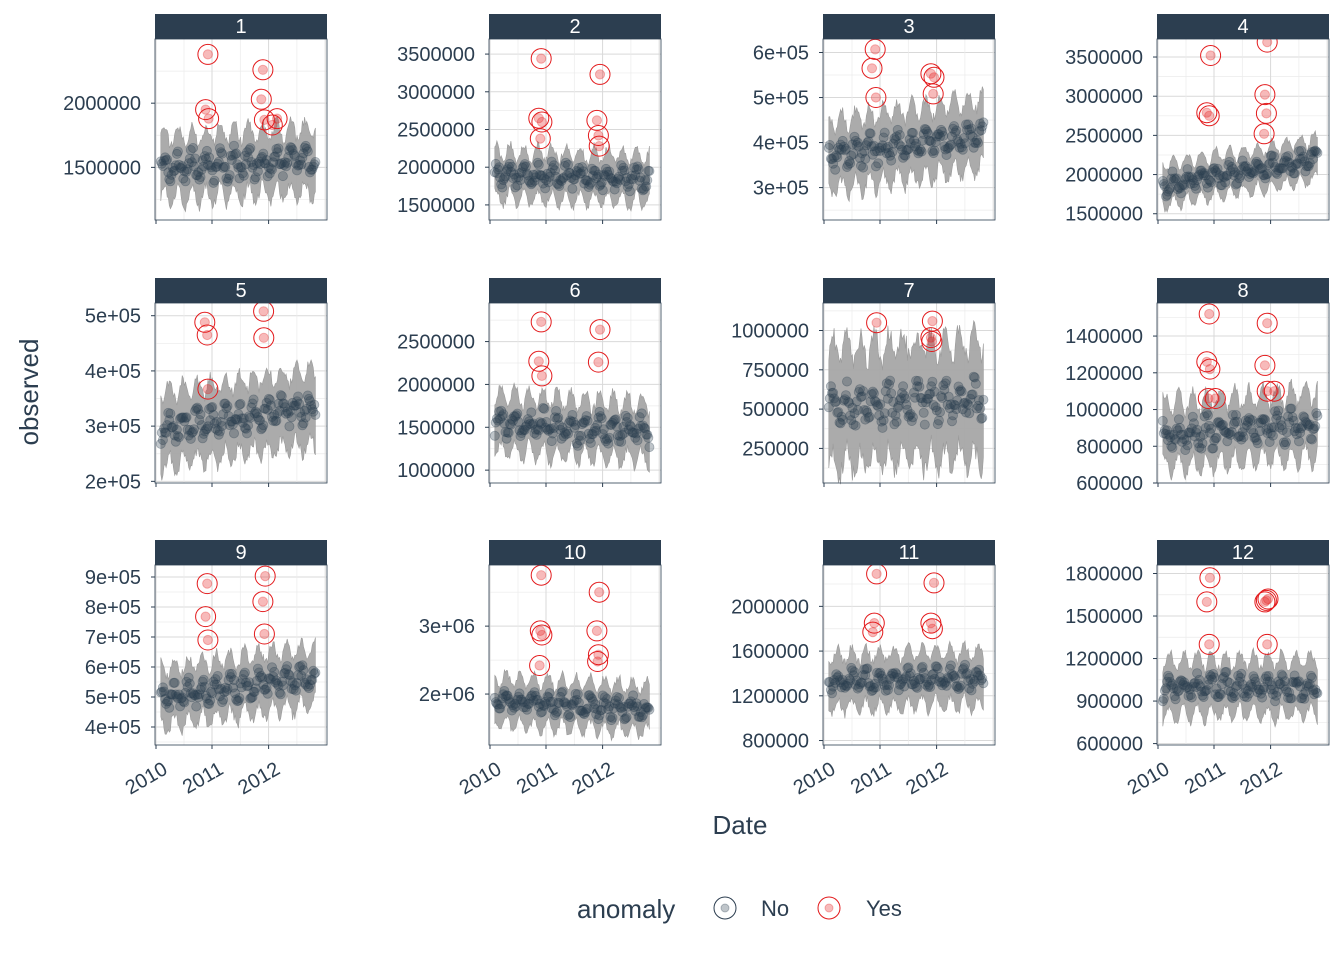  Describe the element at coordinates (574, 291) in the screenshot. I see `facet-strip-label: 6` at that location.